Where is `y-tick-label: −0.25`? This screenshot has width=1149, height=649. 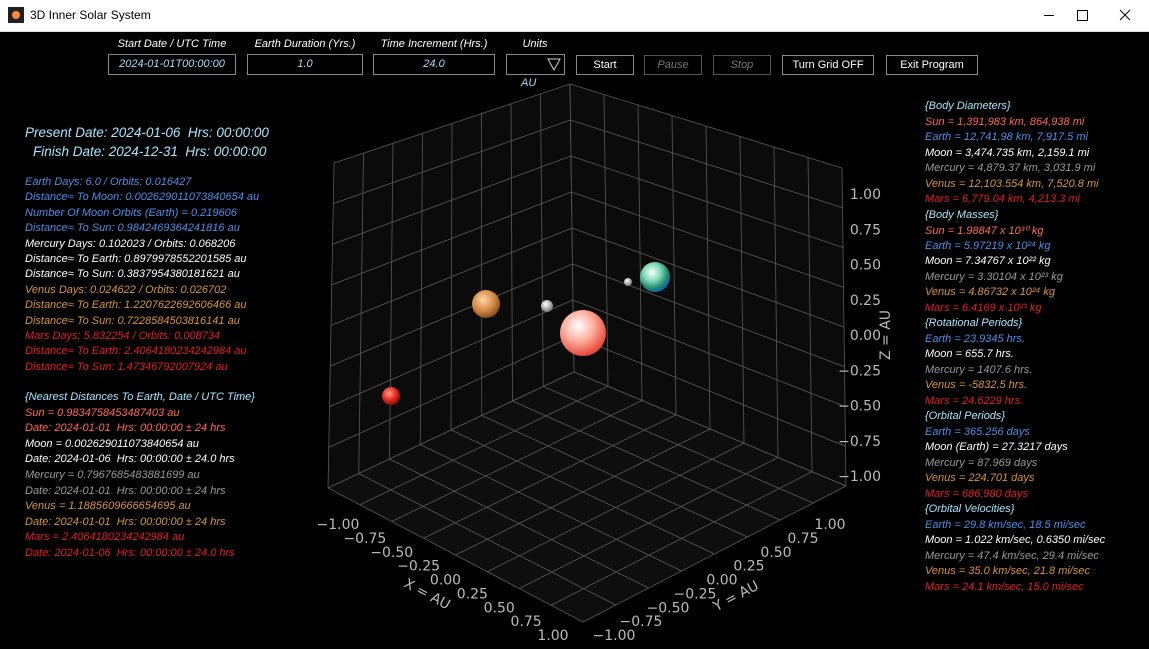
y-tick-label: −0.25 is located at coordinates (695, 594).